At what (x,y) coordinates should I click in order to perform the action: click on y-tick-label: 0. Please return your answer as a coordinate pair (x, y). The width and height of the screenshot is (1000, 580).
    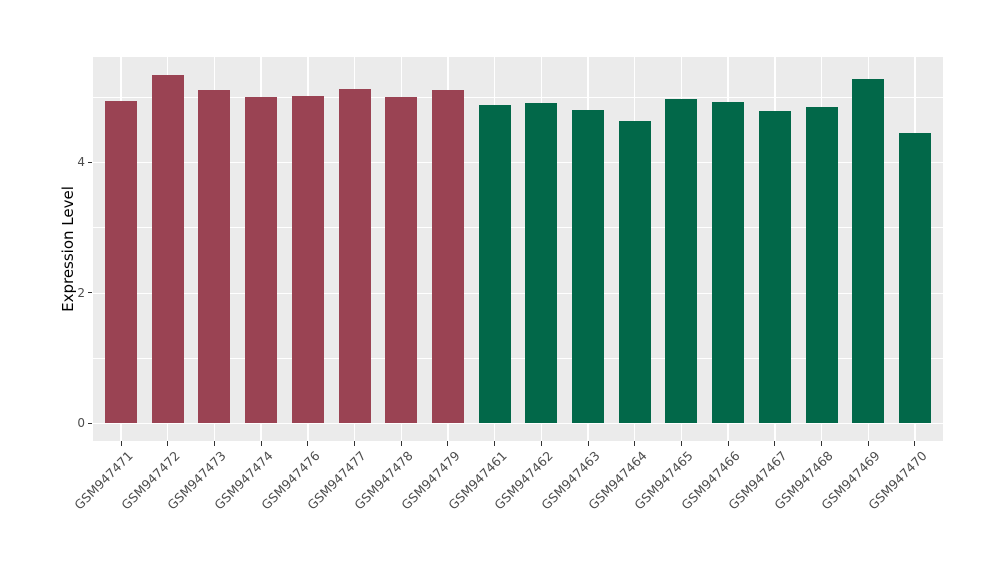
    Looking at the image, I should click on (81, 423).